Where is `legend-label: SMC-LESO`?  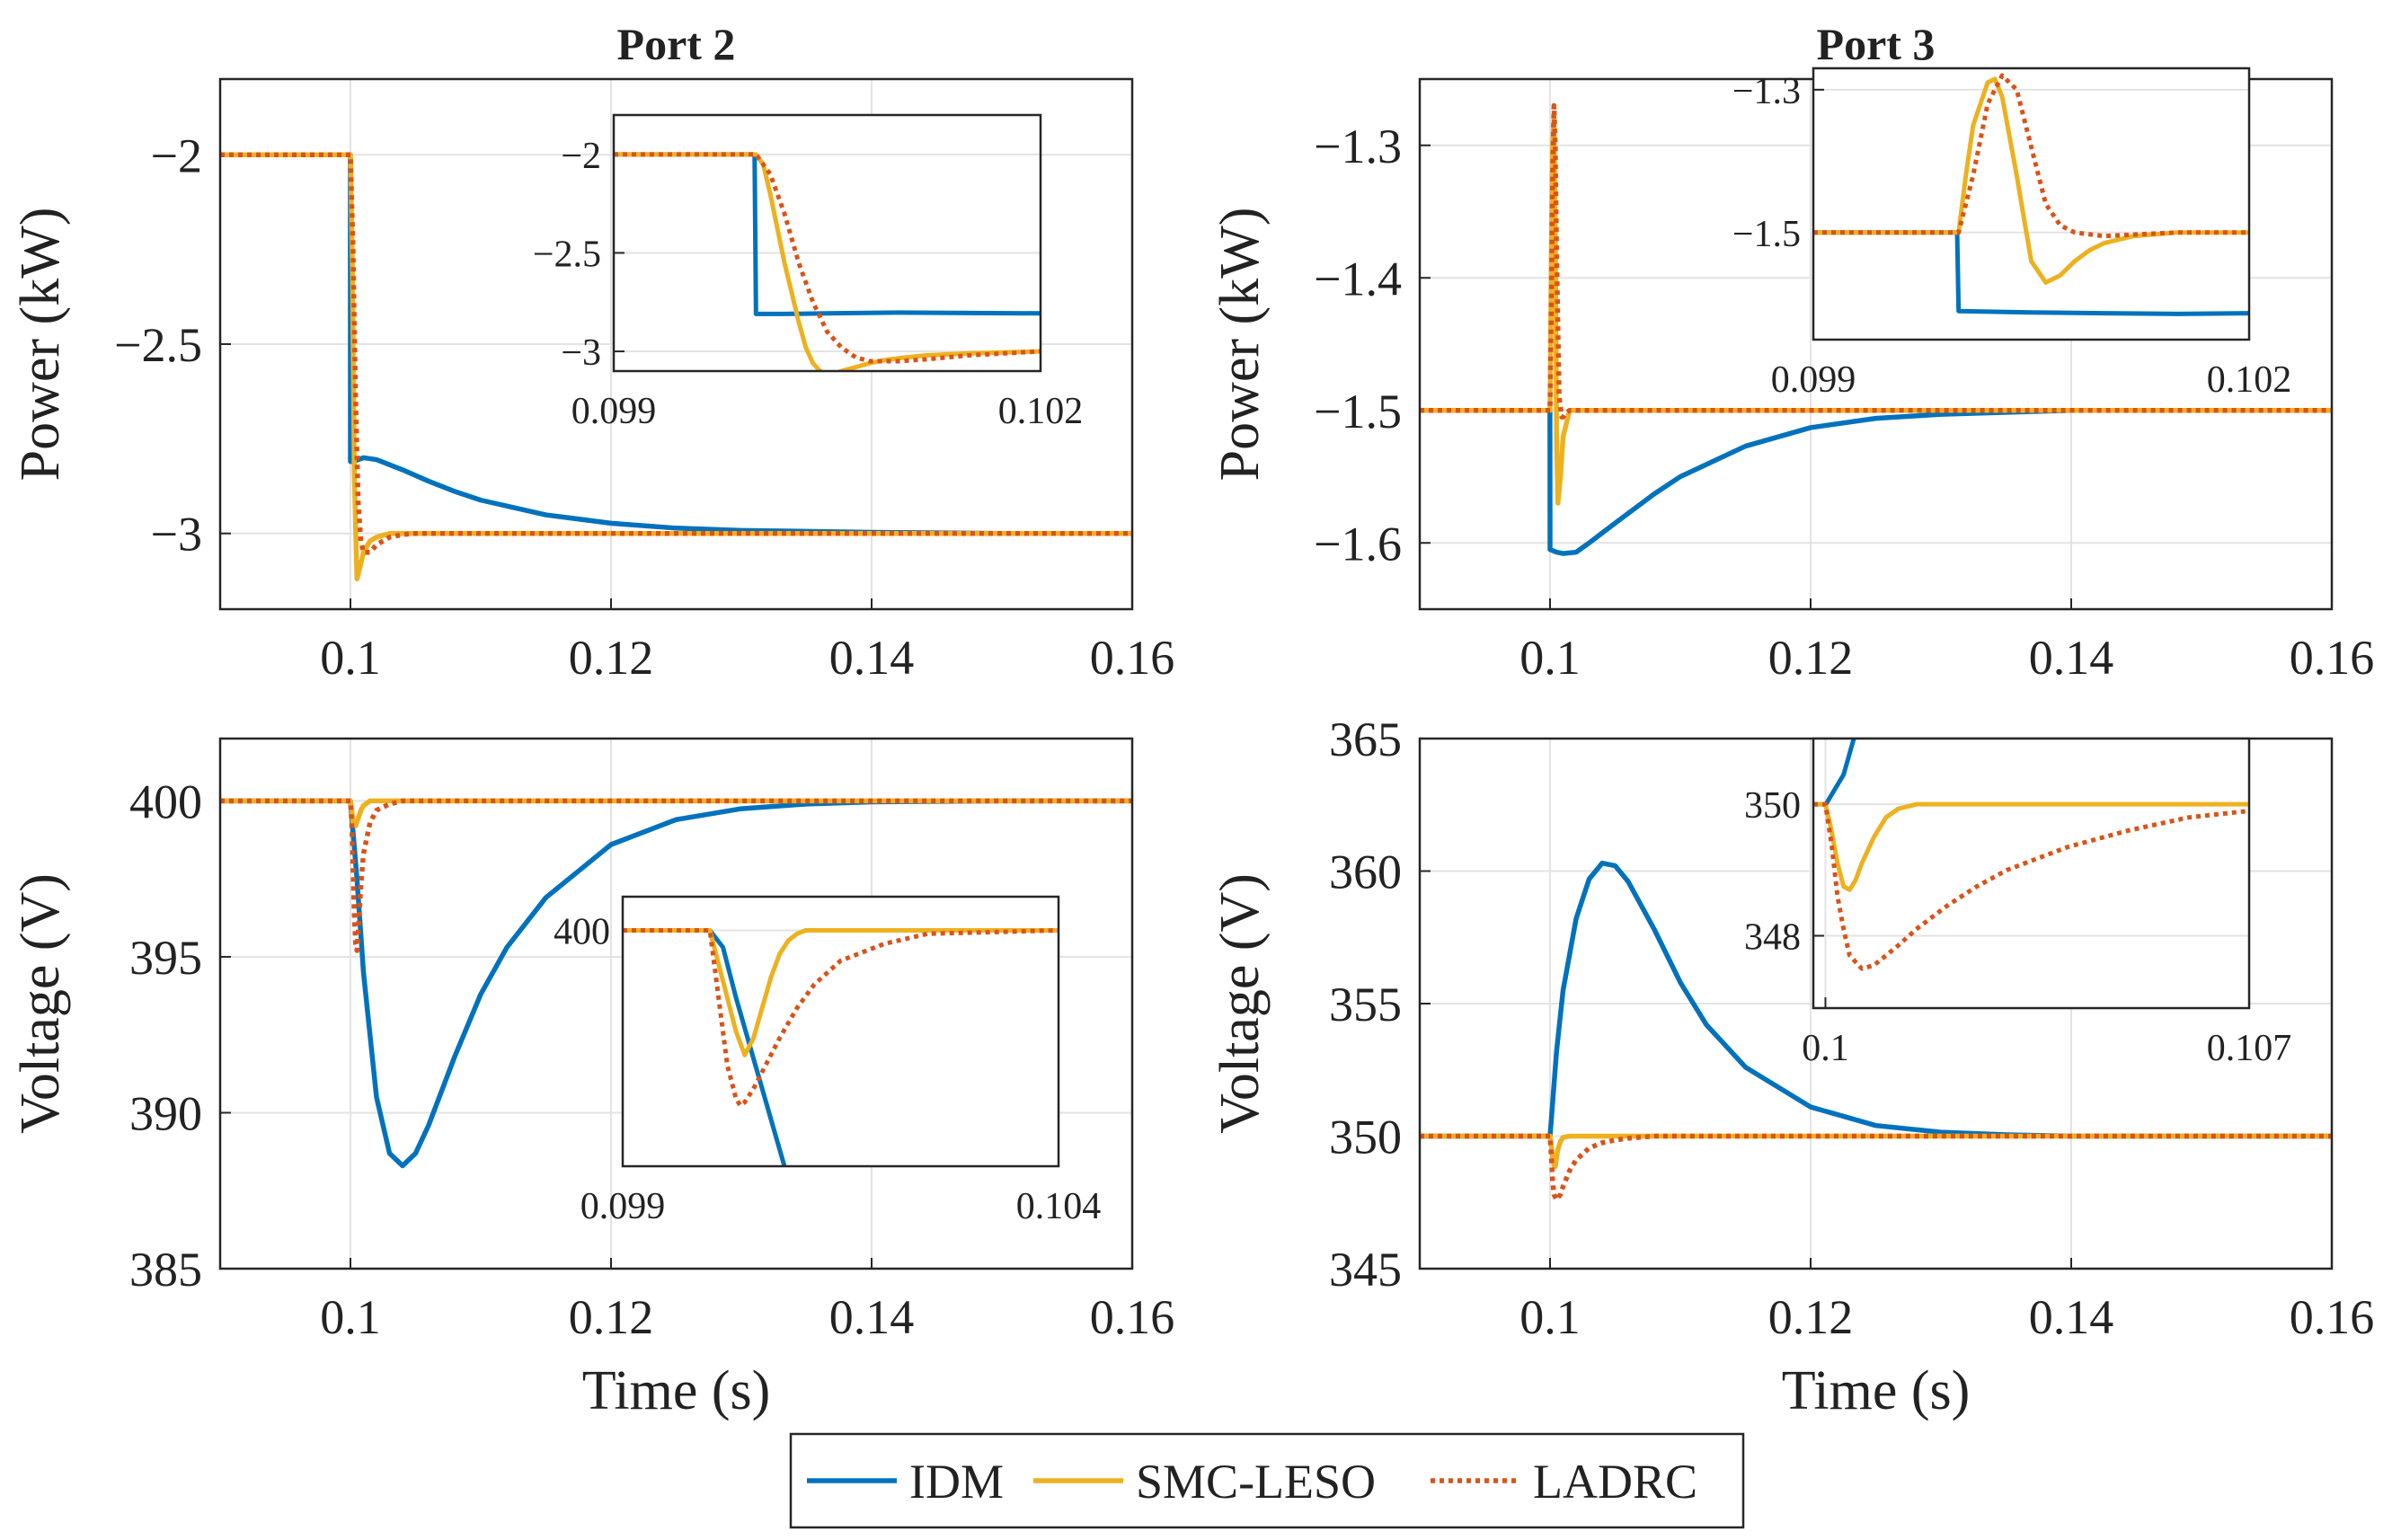
legend-label: SMC-LESO is located at coordinates (1256, 1482).